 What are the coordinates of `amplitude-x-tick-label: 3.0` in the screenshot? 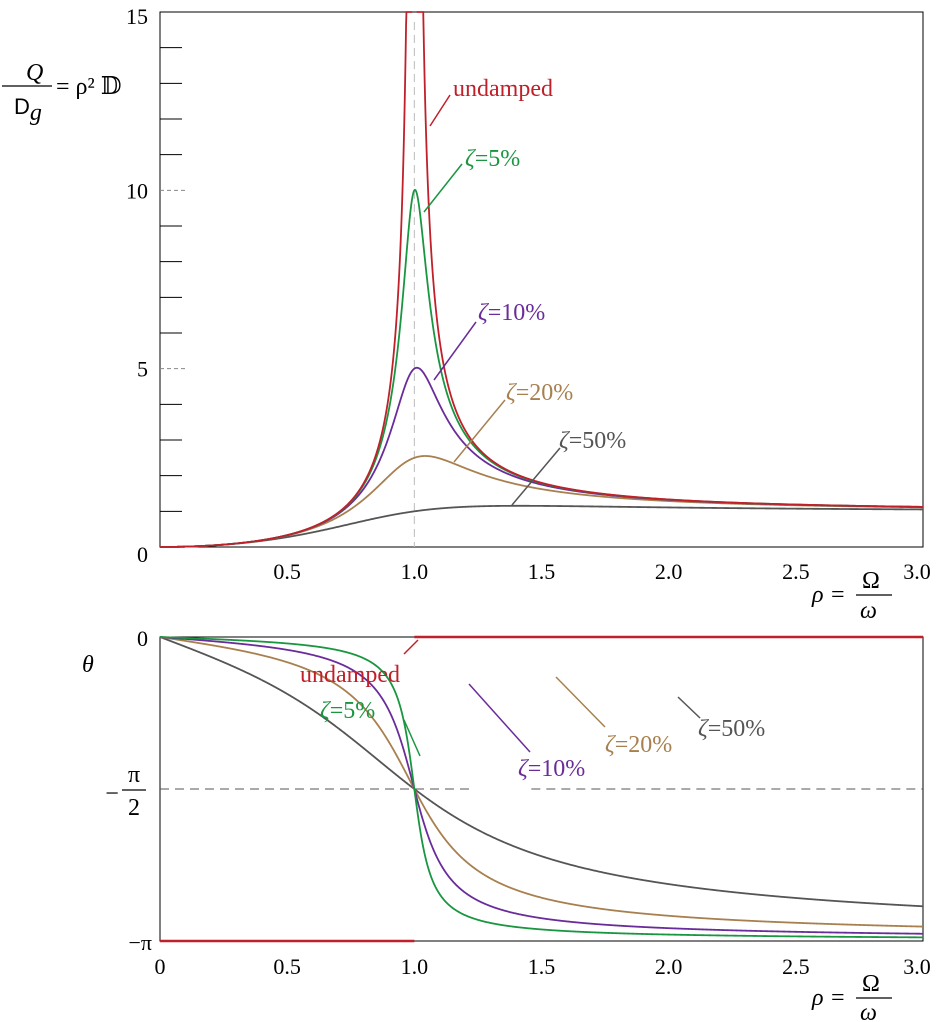 It's located at (917, 571).